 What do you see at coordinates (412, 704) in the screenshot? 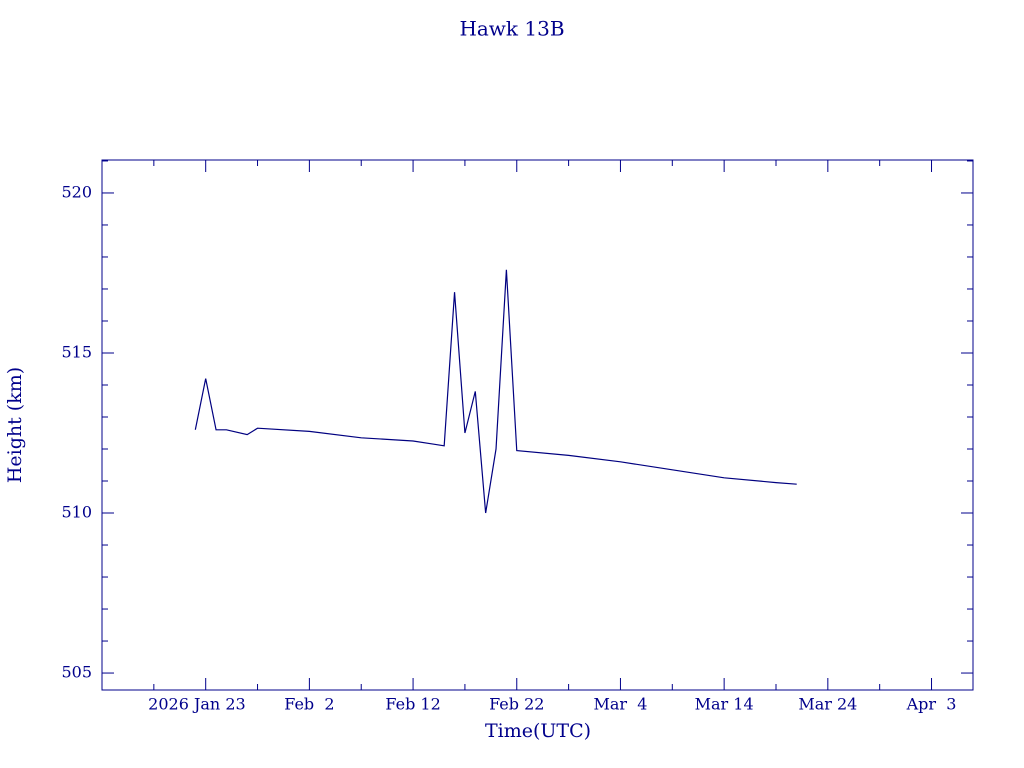
I see `x-tick-label: Feb 12` at bounding box center [412, 704].